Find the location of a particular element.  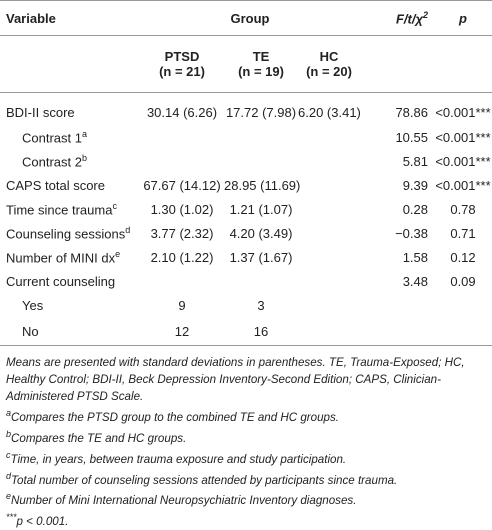

cell-p is located at coordinates (463, 331).